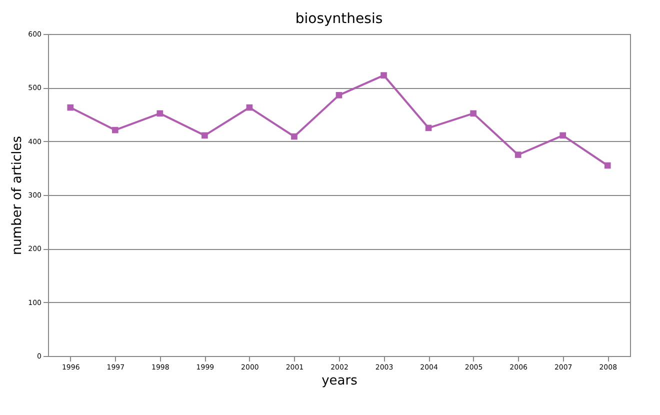 The height and width of the screenshot is (415, 660). I want to click on x-axis-title: years, so click(340, 381).